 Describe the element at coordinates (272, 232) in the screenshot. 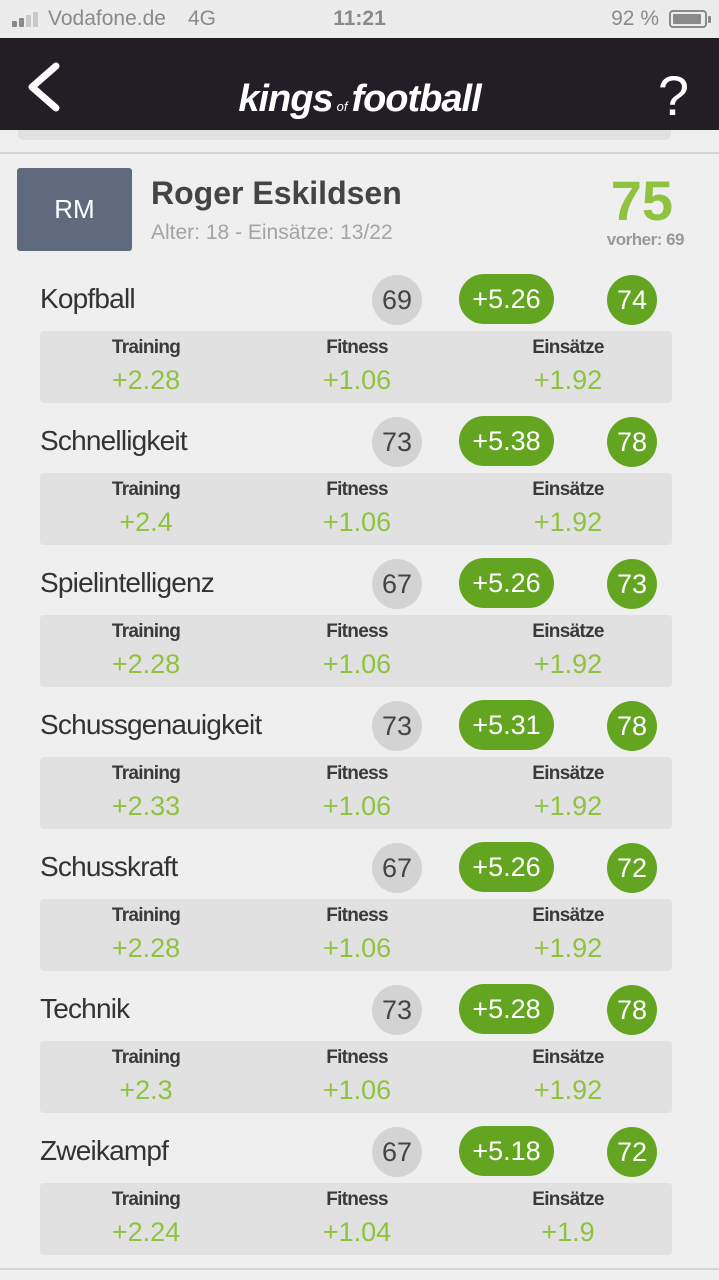

I see `player-info: Alter: 18 - Einsätze: 13/22` at that location.